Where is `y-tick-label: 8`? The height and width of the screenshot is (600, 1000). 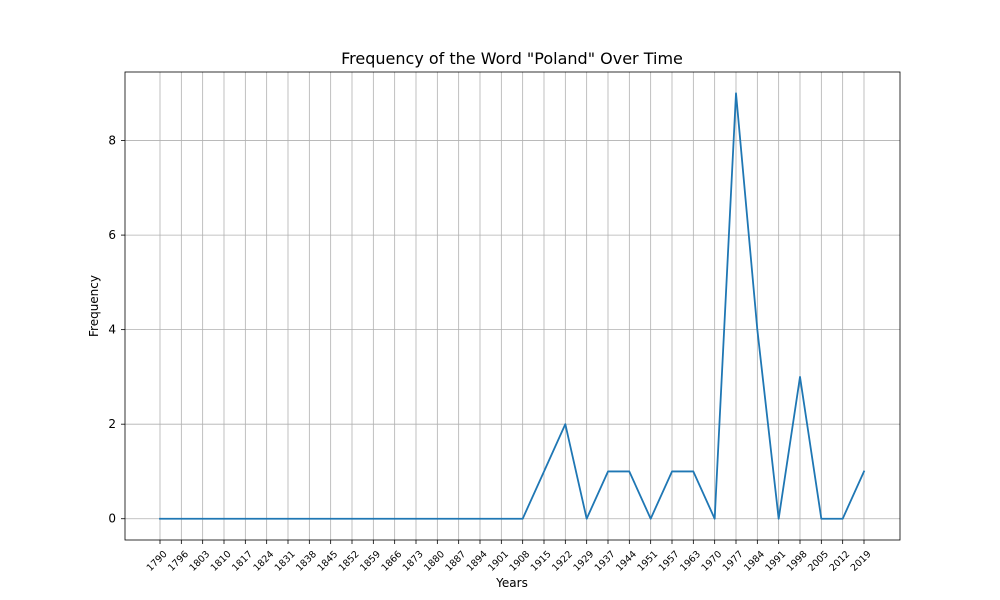
y-tick-label: 8 is located at coordinates (112, 141).